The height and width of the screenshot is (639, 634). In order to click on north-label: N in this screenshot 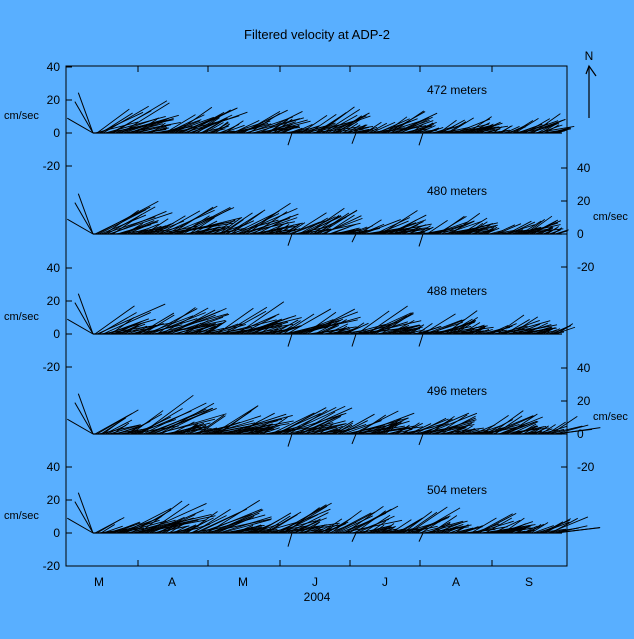, I will do `click(589, 56)`.